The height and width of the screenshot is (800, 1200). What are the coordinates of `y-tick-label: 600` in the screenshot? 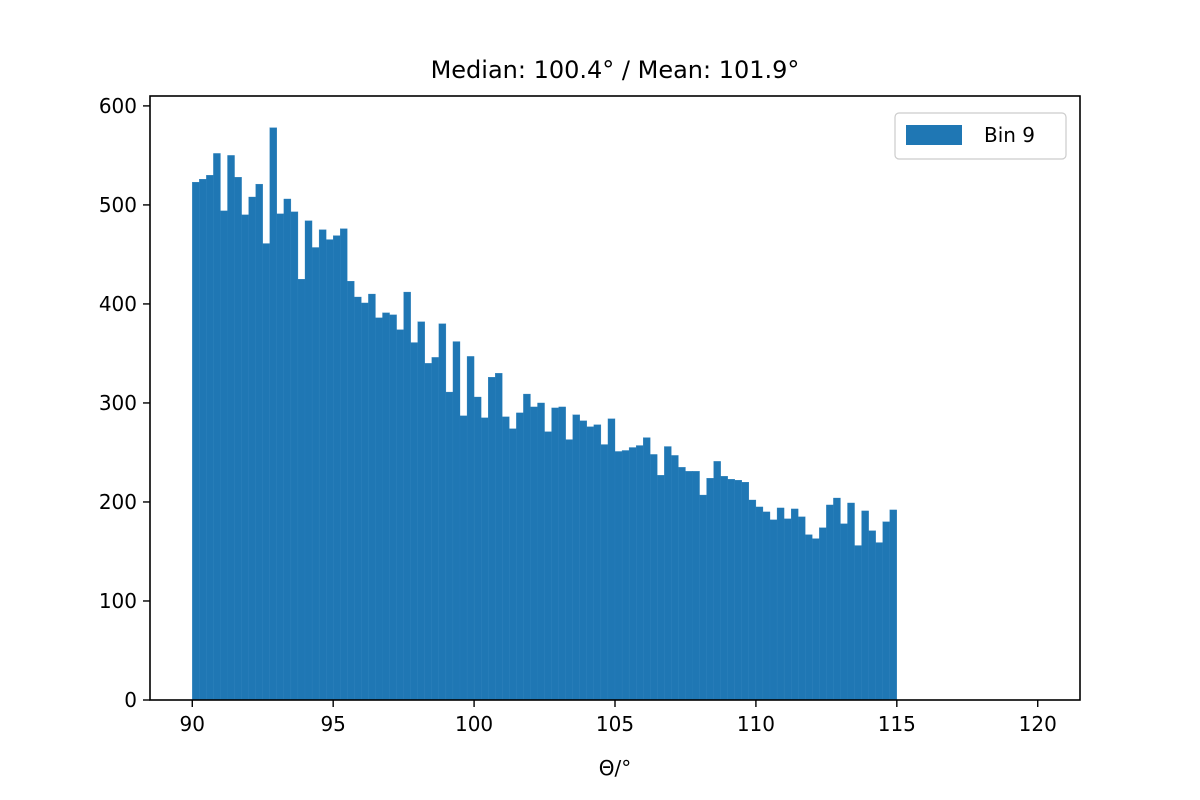 It's located at (118, 106).